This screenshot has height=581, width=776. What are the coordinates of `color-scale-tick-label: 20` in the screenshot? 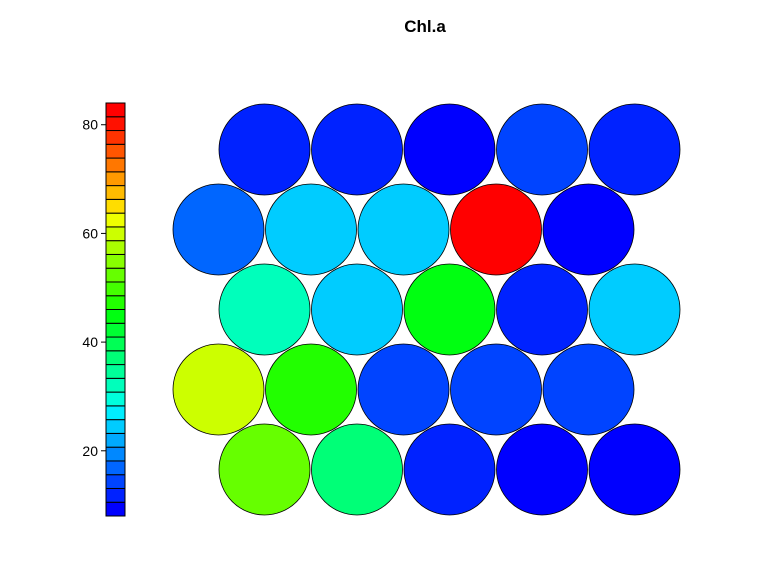 It's located at (90, 451).